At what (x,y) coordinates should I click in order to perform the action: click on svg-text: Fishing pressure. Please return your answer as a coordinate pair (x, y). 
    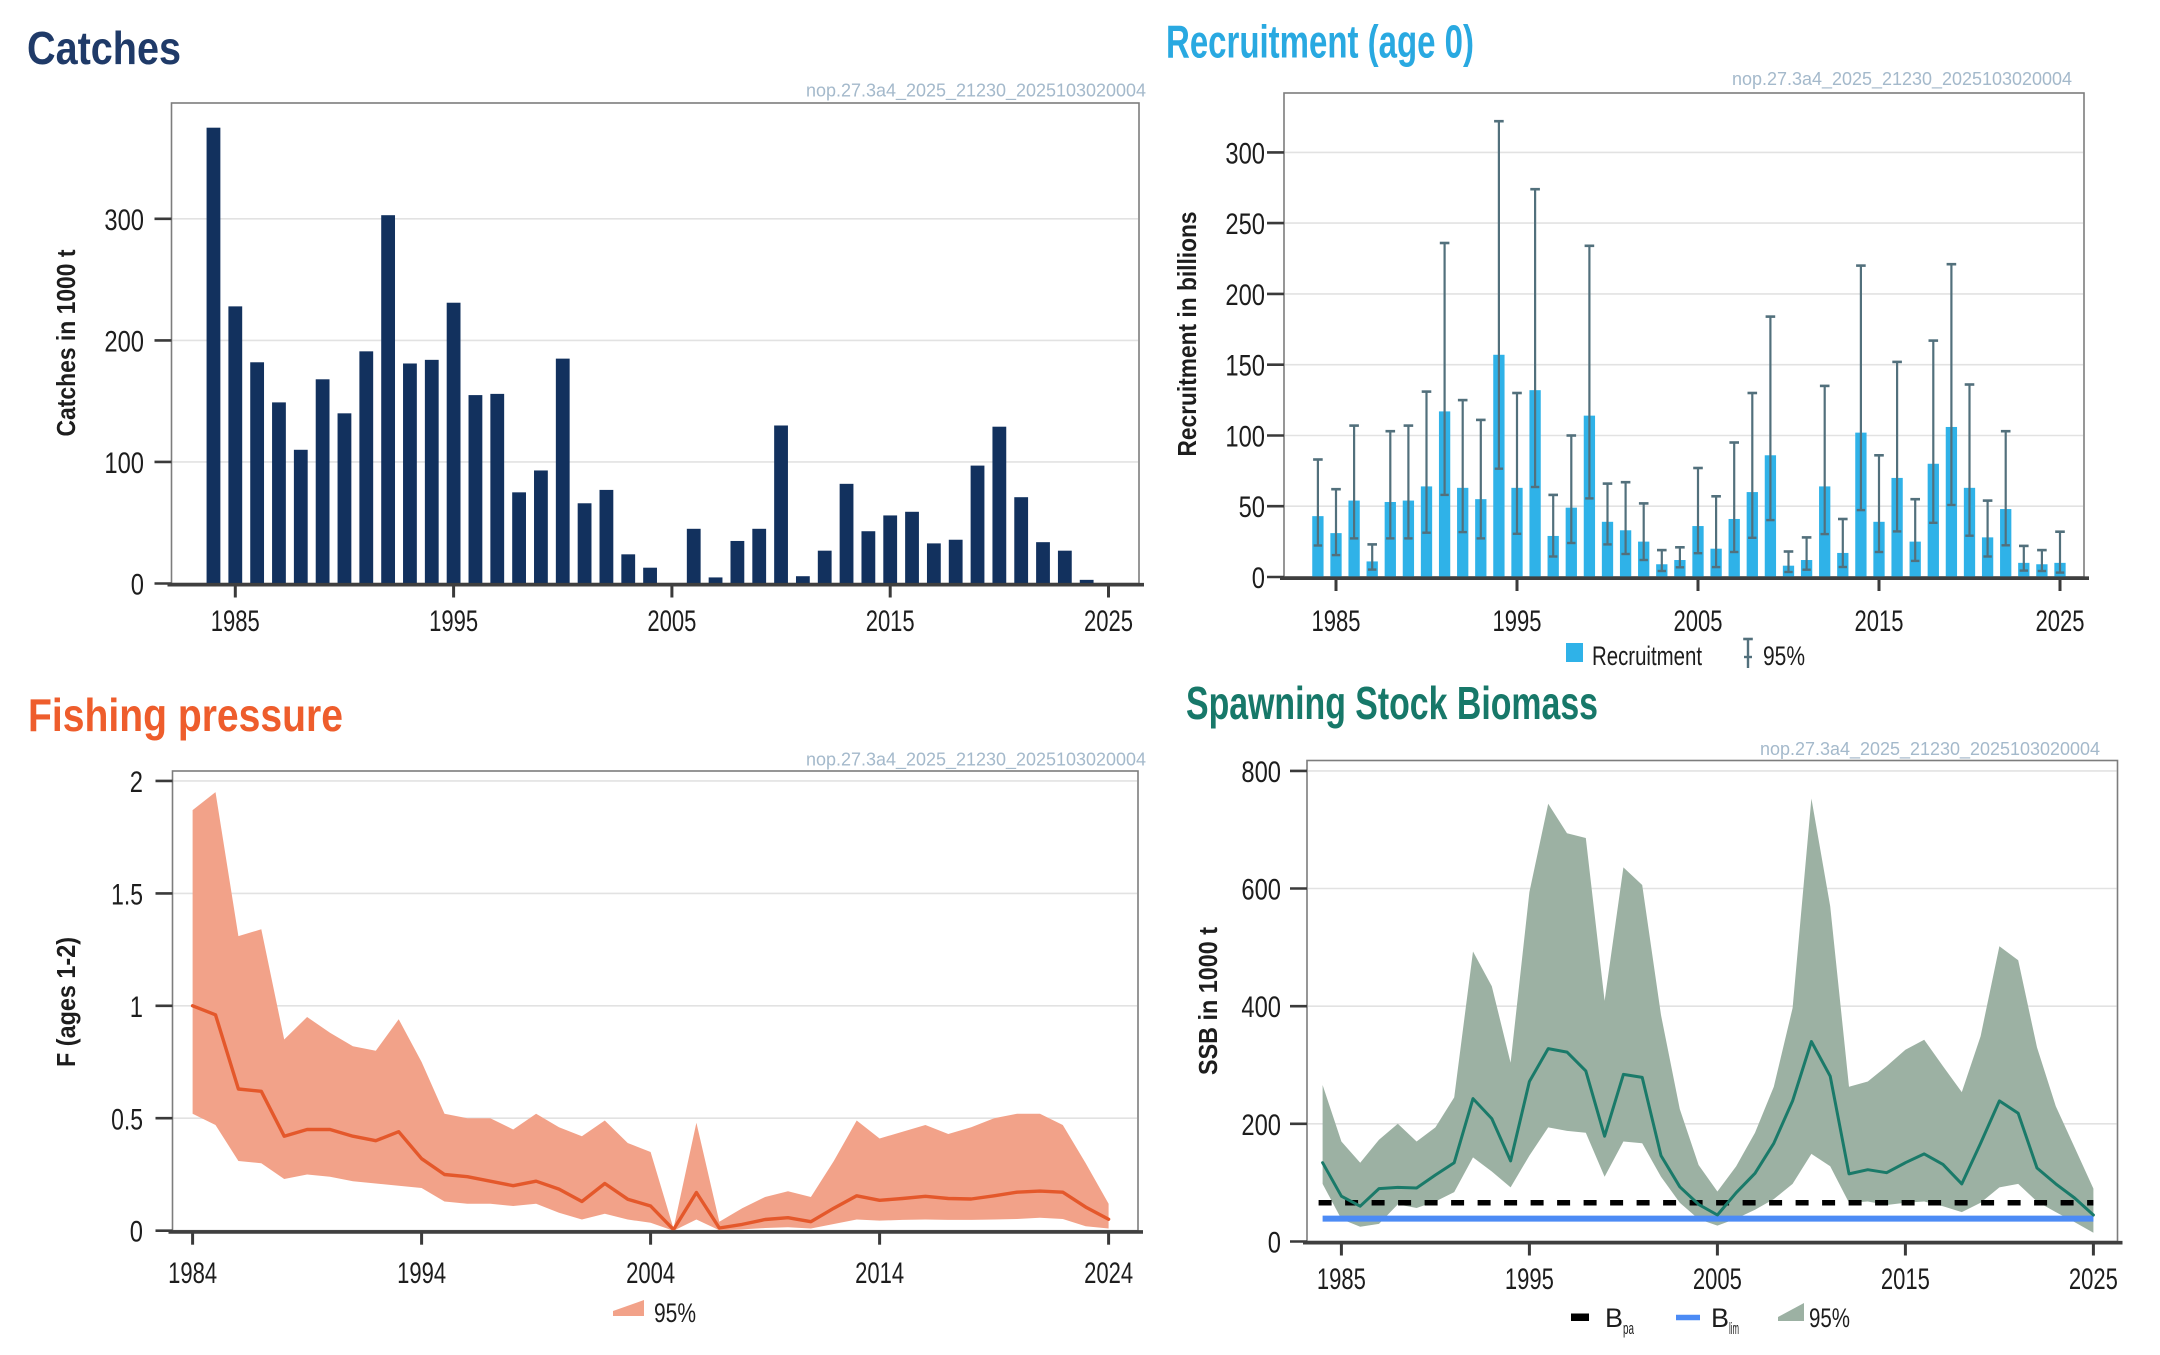
    Looking at the image, I should click on (185, 715).